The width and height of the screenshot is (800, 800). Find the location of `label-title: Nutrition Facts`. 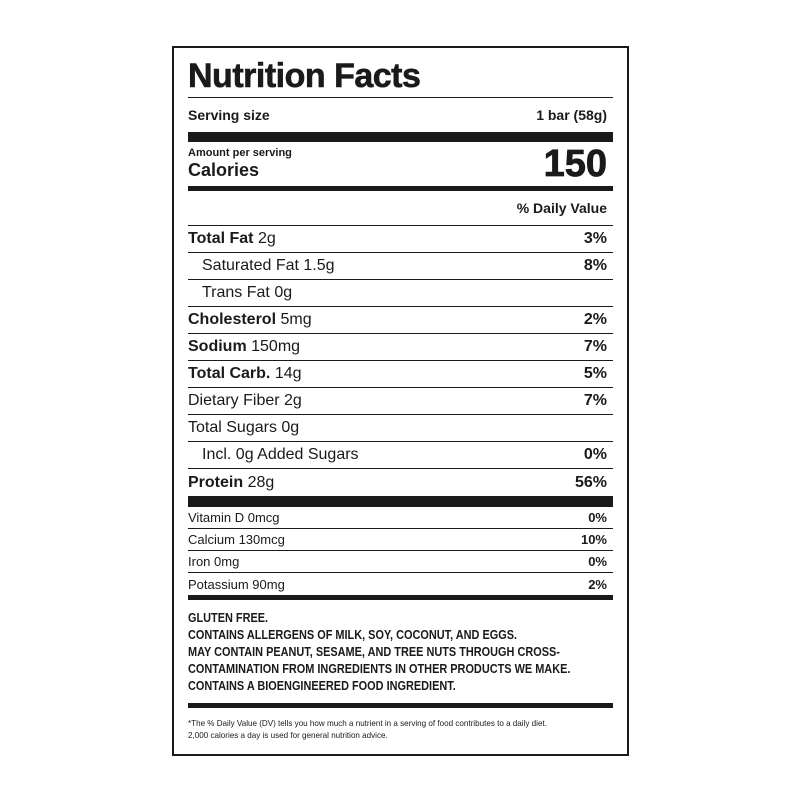

label-title: Nutrition Facts is located at coordinates (304, 76).